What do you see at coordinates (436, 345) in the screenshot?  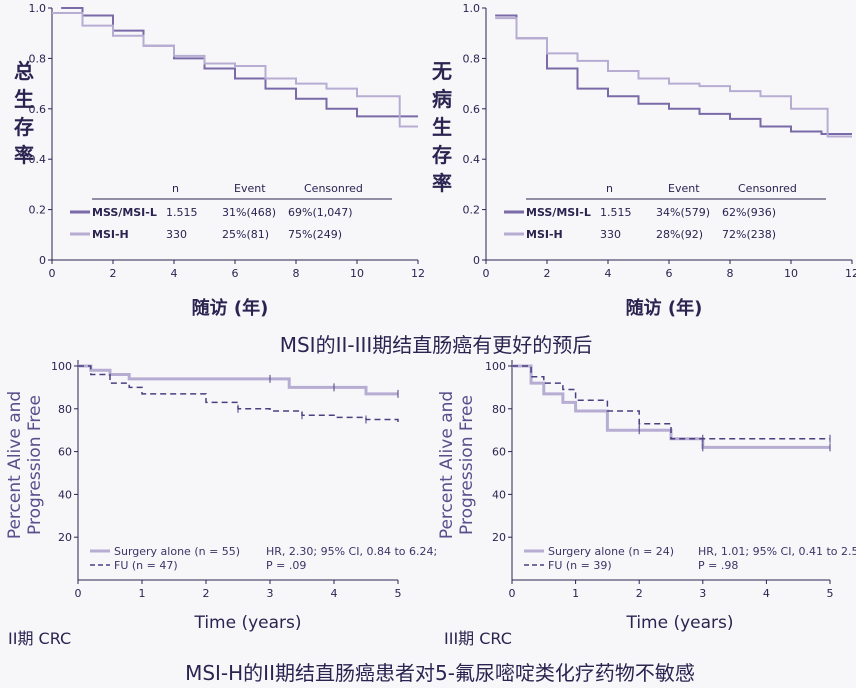 I see `caption-top: MSI的II-III期结直肠癌有更好的预后` at bounding box center [436, 345].